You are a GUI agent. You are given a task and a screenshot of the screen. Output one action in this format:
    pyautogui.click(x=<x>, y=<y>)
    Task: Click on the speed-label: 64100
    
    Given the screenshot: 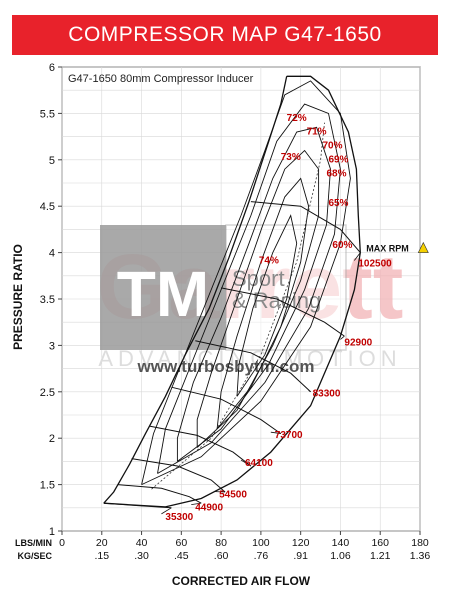 What is the action you would take?
    pyautogui.click(x=259, y=463)
    